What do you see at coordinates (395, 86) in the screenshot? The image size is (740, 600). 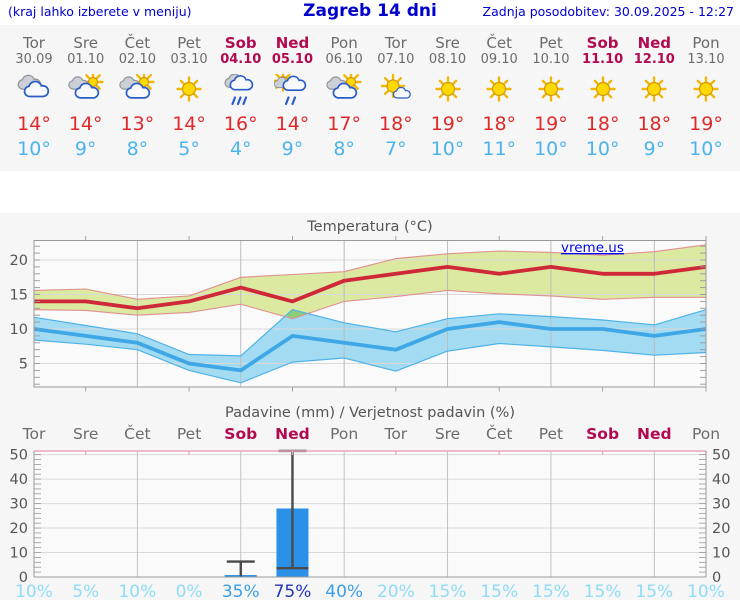 I see `weather-icon-mostly-sunny` at bounding box center [395, 86].